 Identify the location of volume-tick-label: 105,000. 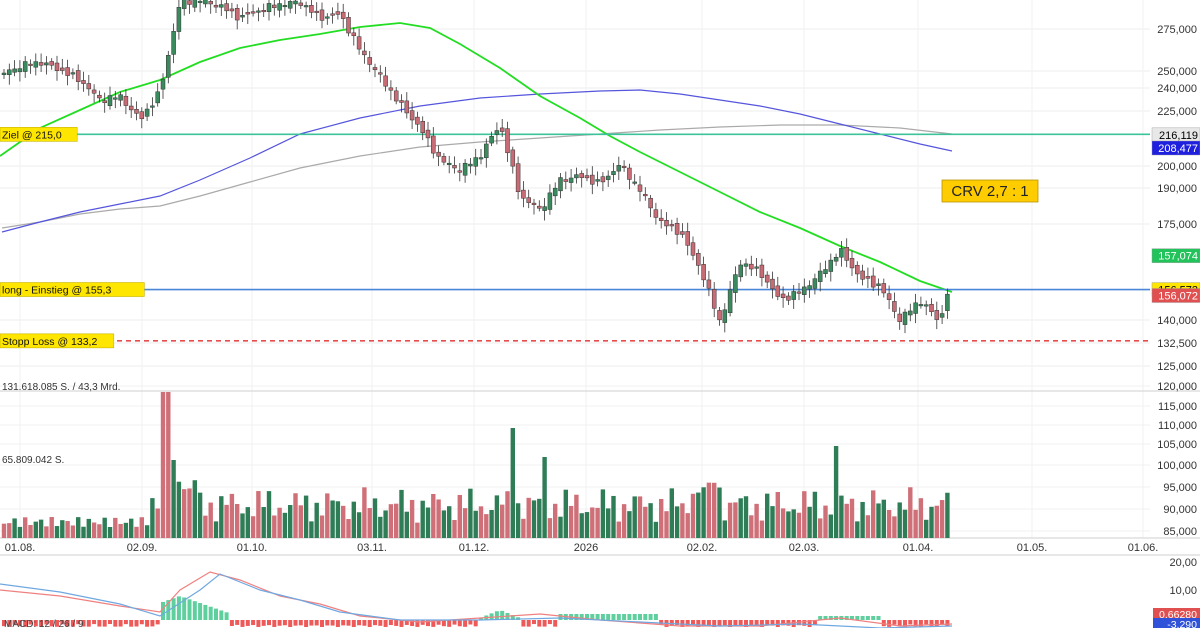
(1177, 445).